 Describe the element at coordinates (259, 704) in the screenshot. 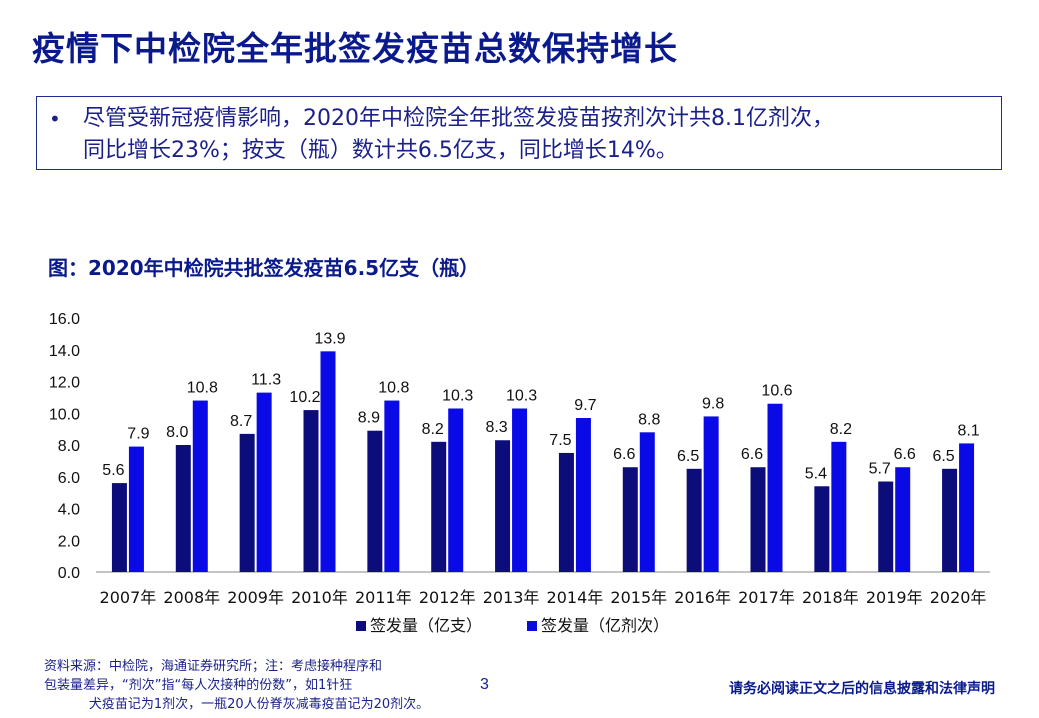

I see `footnote-line-3: 犬疫苗记为1剂次，一瓶20人份脊灰减毒疫苗记为20剂次。` at that location.